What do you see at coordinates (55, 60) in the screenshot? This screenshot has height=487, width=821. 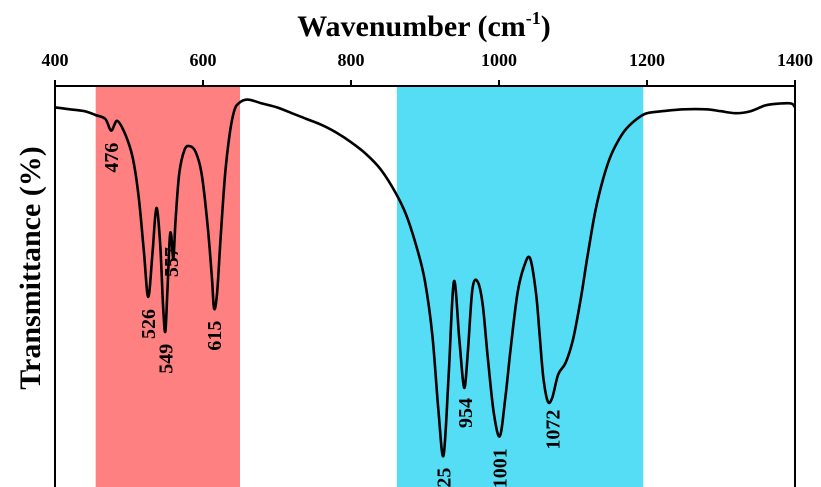 I see `x-tick-label: 400` at bounding box center [55, 60].